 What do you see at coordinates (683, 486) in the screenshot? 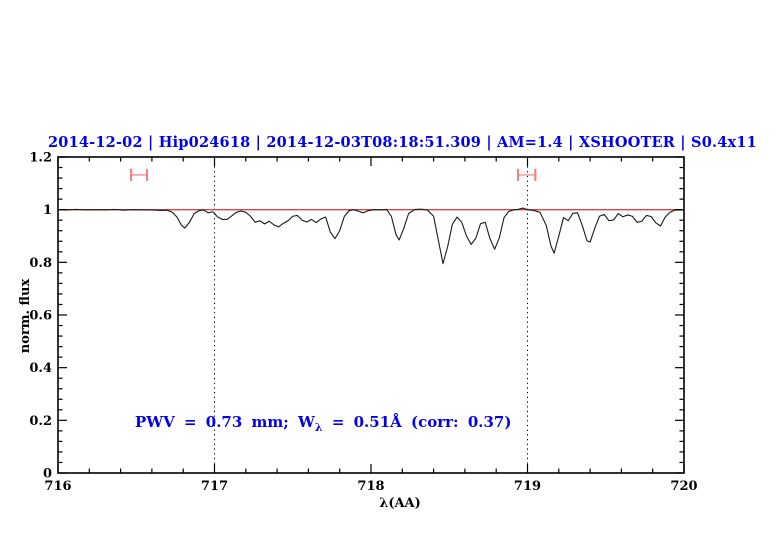
I see `x-tick-label: 720` at bounding box center [683, 486].